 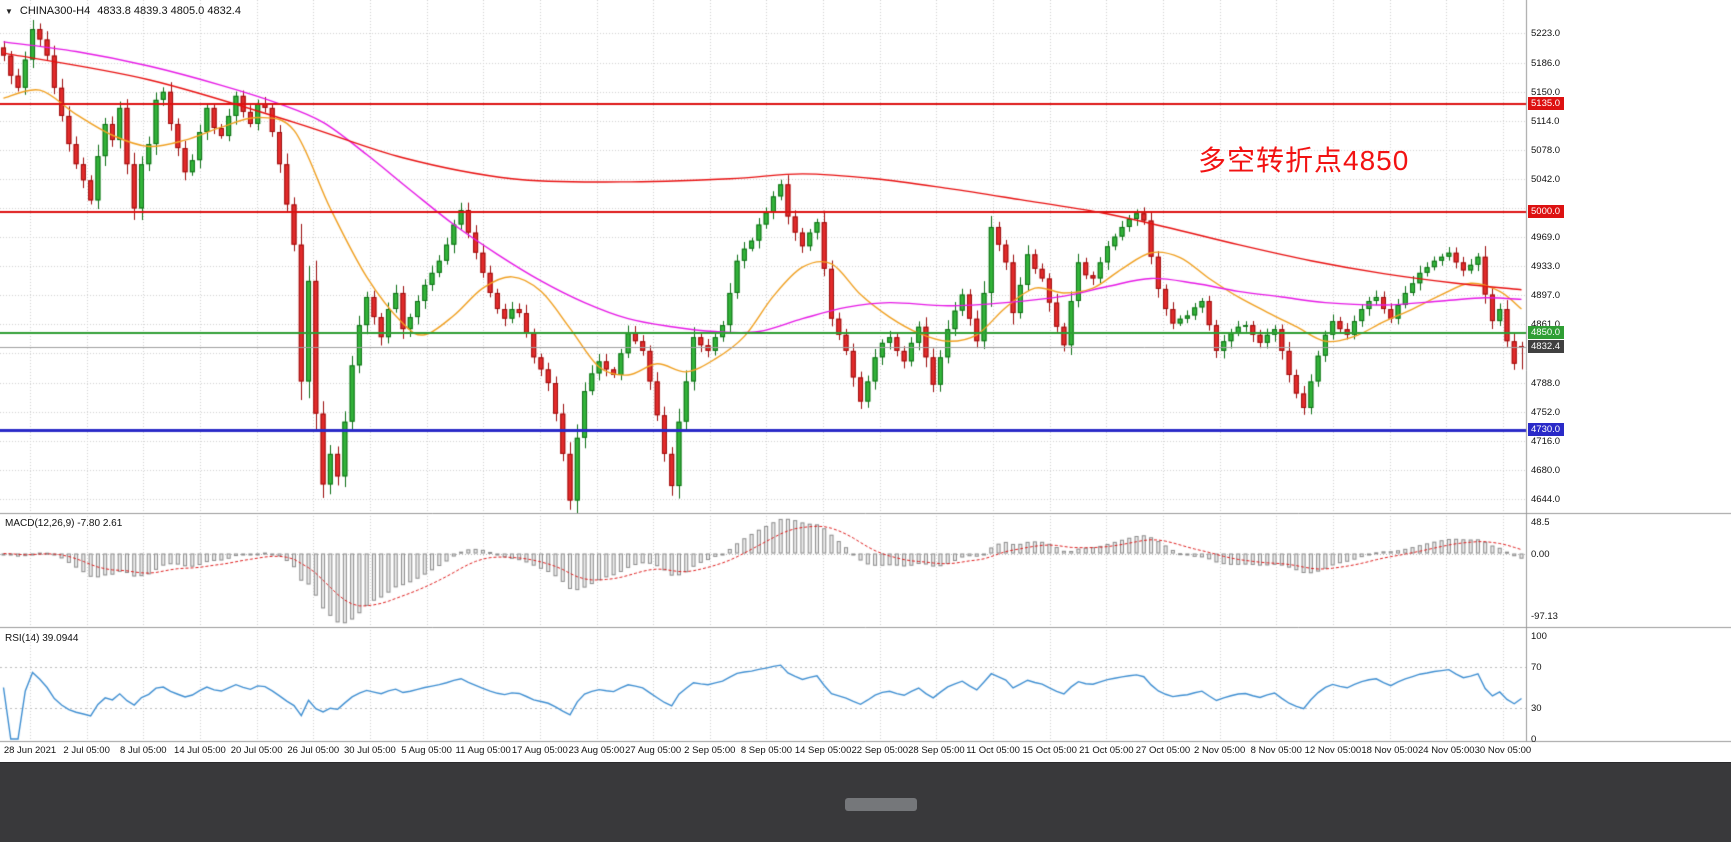 I want to click on rsi-scale-label: 0, so click(x=1534, y=739).